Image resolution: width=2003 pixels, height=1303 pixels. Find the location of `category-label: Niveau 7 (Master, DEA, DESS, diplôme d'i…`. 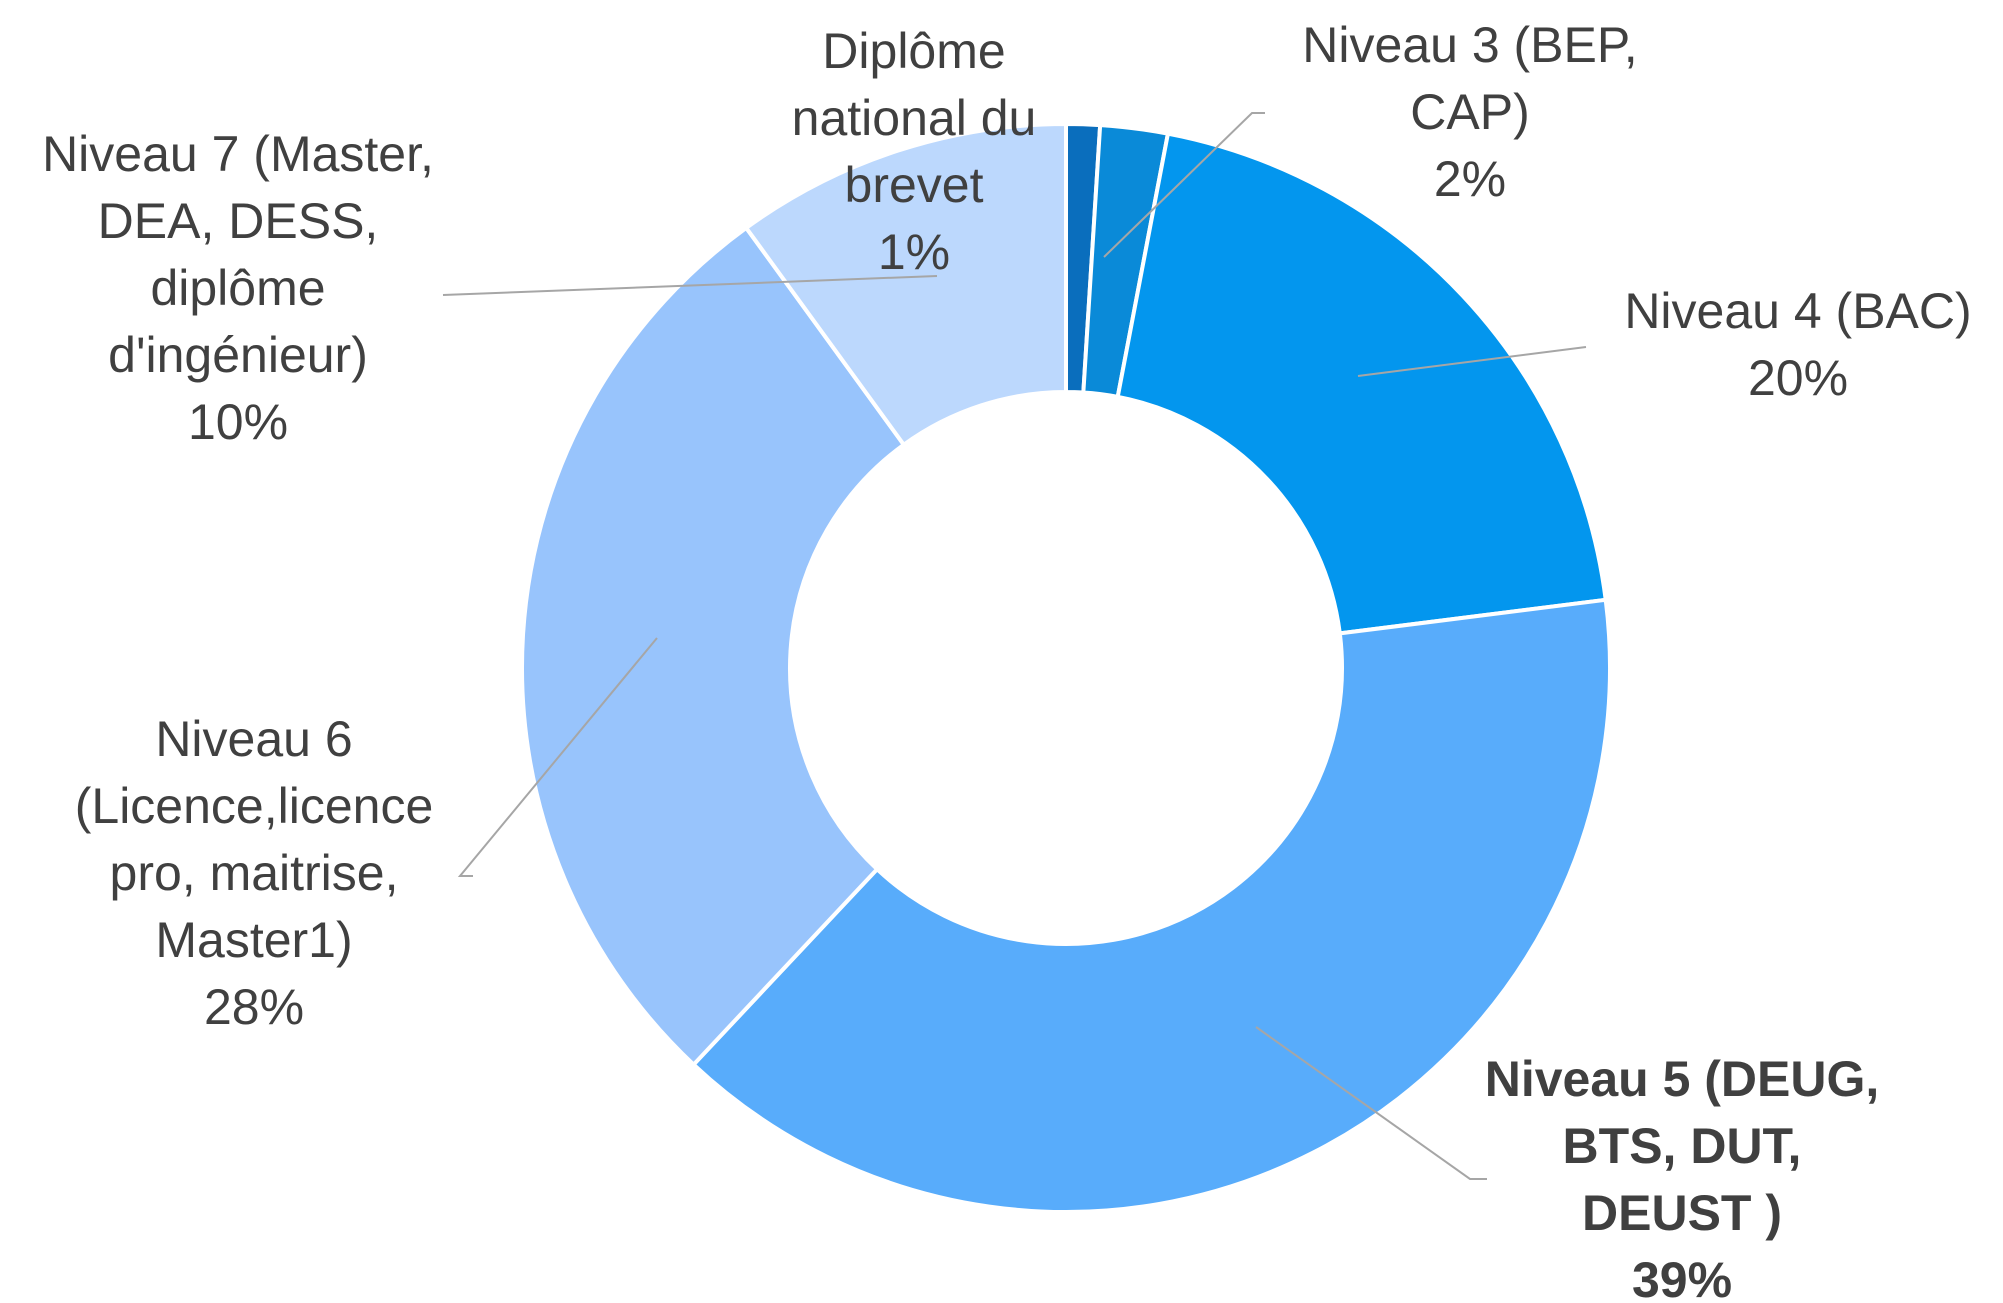

category-label: Niveau 7 (Master, DEA, DESS, diplôme d'i… is located at coordinates (238, 254).